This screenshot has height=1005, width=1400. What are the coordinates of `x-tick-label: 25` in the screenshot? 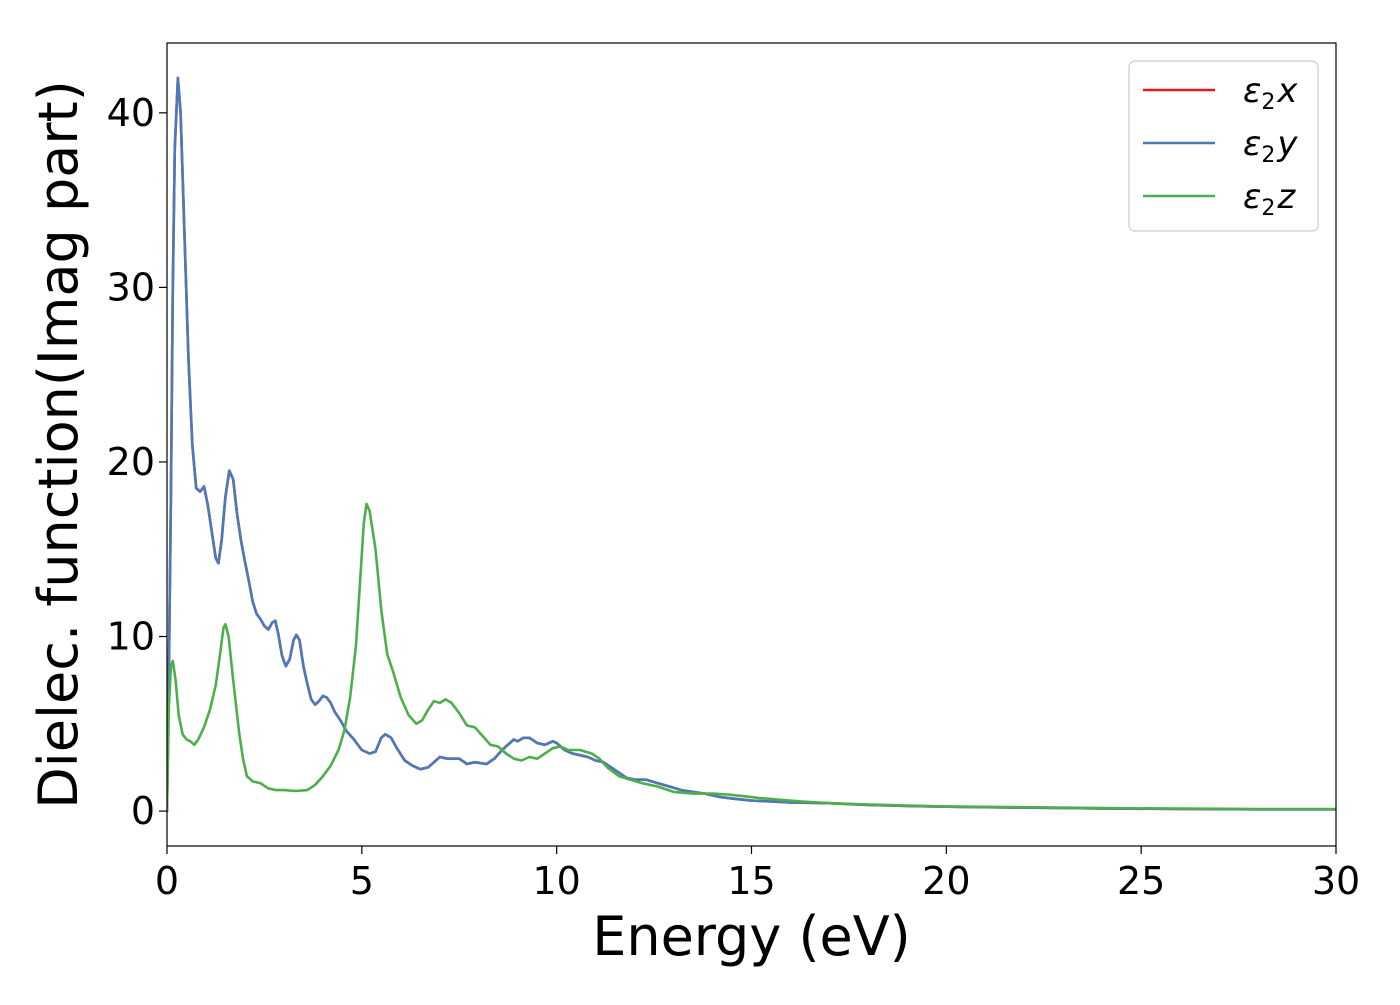 It's located at (1141, 881).